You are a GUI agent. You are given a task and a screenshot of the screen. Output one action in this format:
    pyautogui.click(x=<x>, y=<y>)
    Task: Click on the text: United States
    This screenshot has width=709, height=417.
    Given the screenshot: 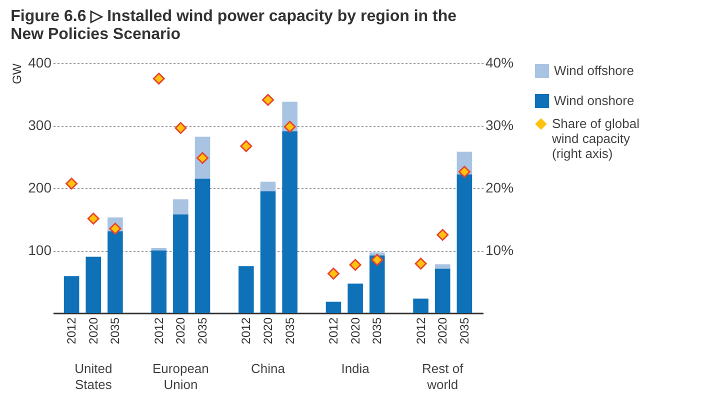 What is the action you would take?
    pyautogui.click(x=93, y=376)
    